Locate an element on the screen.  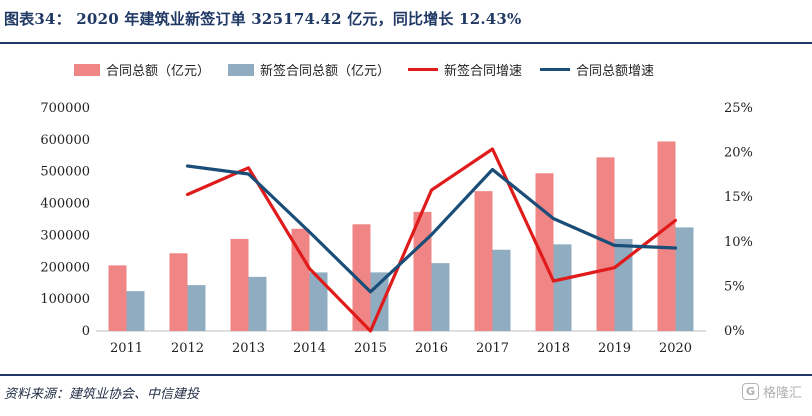
right-axis-tick-label: 5% is located at coordinates (734, 286).